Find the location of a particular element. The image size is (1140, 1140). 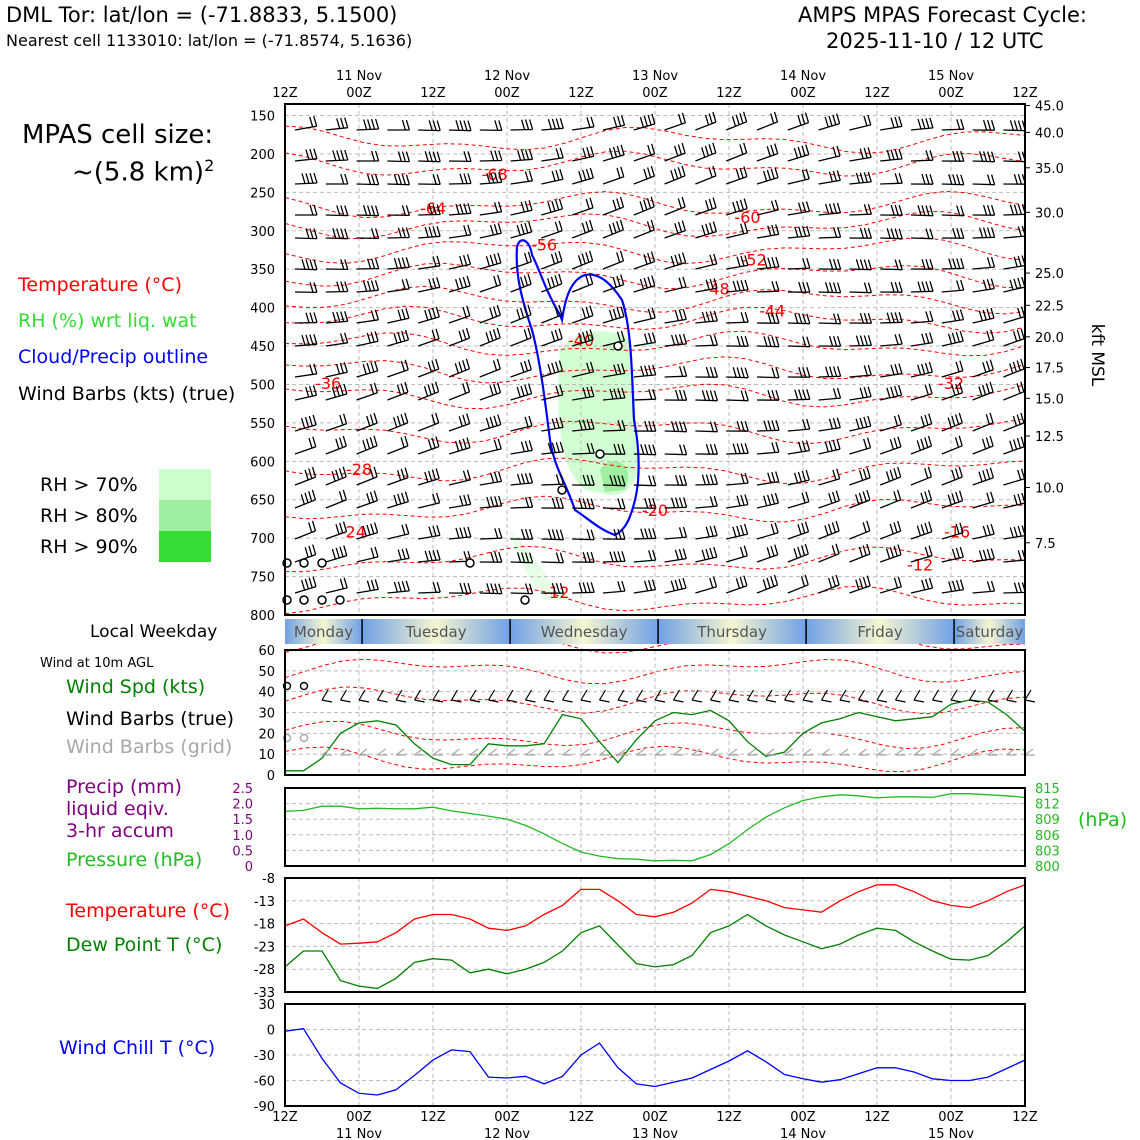

calm-wind-circle is located at coordinates (304, 686).